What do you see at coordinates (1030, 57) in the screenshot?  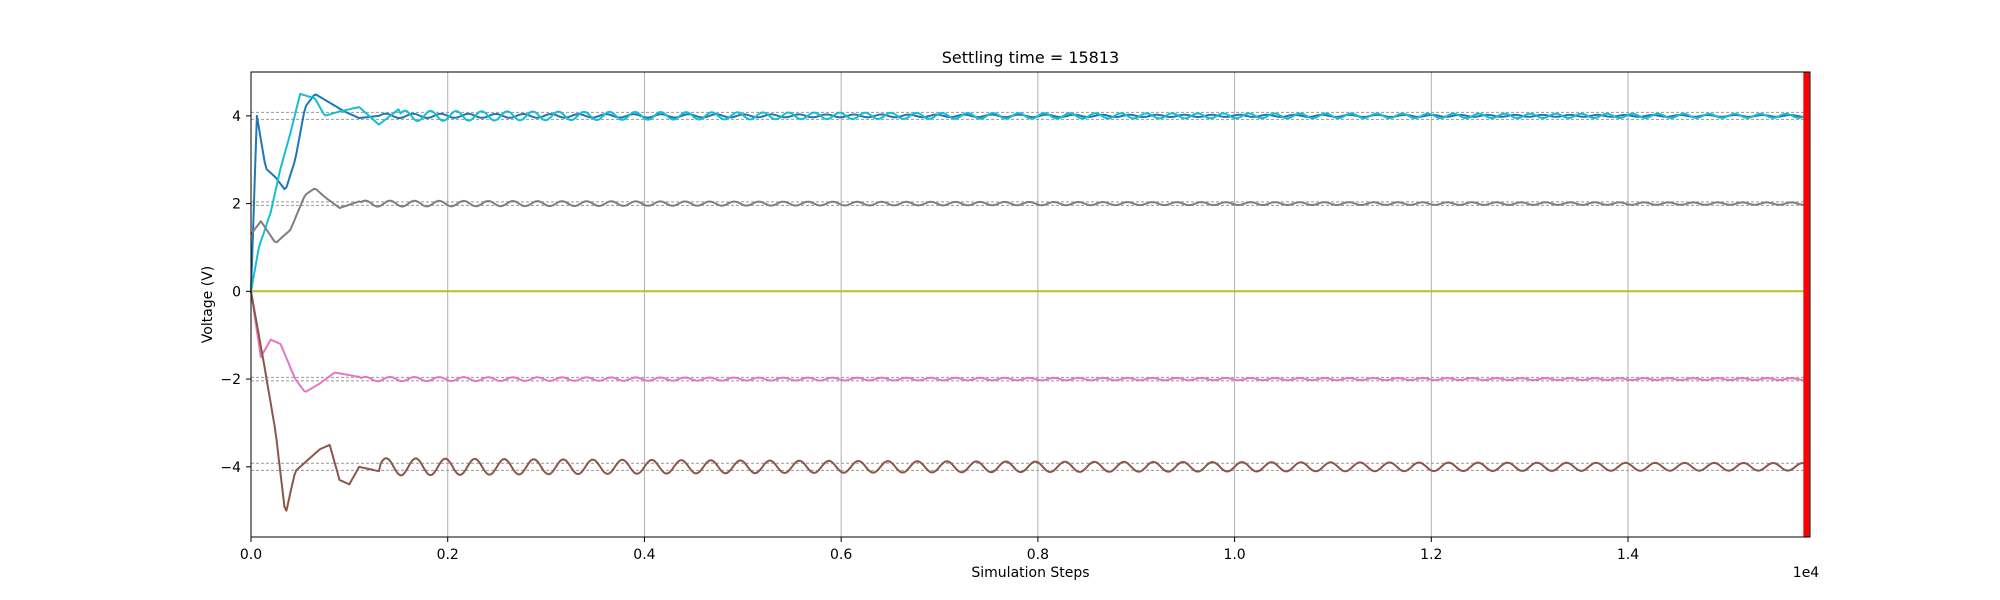 I see `chart-title: Settling time = 15813` at bounding box center [1030, 57].